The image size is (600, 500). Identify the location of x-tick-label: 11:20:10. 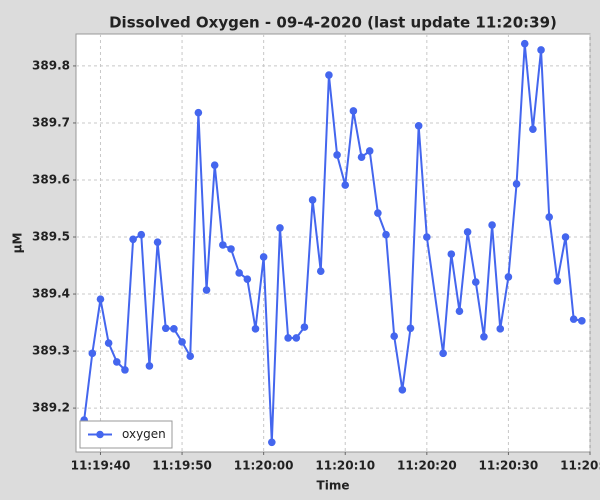
(345, 466).